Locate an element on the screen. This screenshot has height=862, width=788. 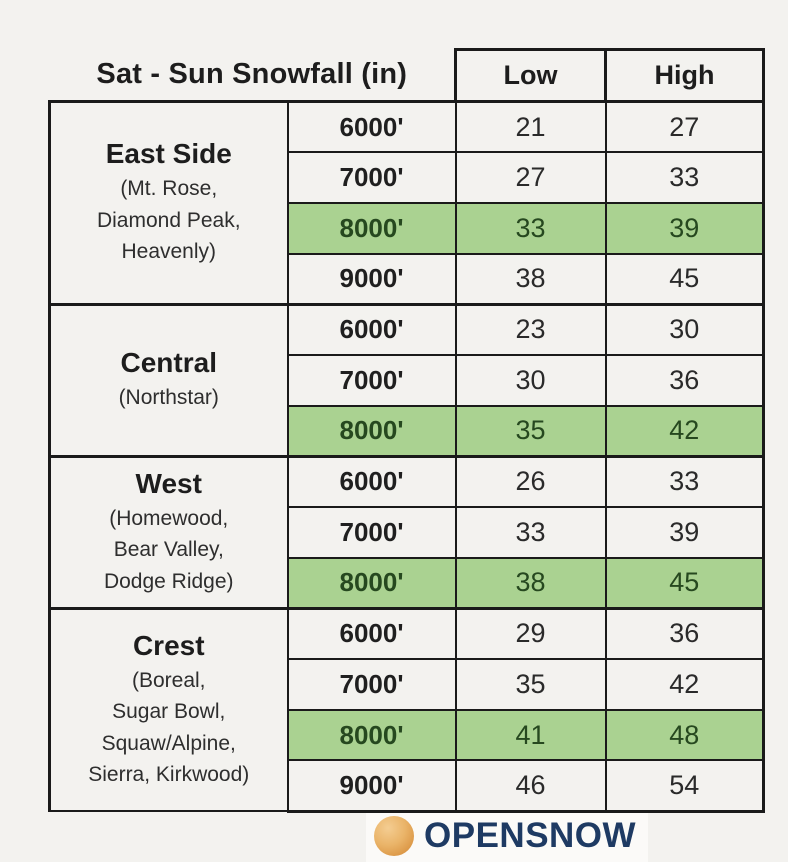
table-row: 9000' 46 54 is located at coordinates (408, 786).